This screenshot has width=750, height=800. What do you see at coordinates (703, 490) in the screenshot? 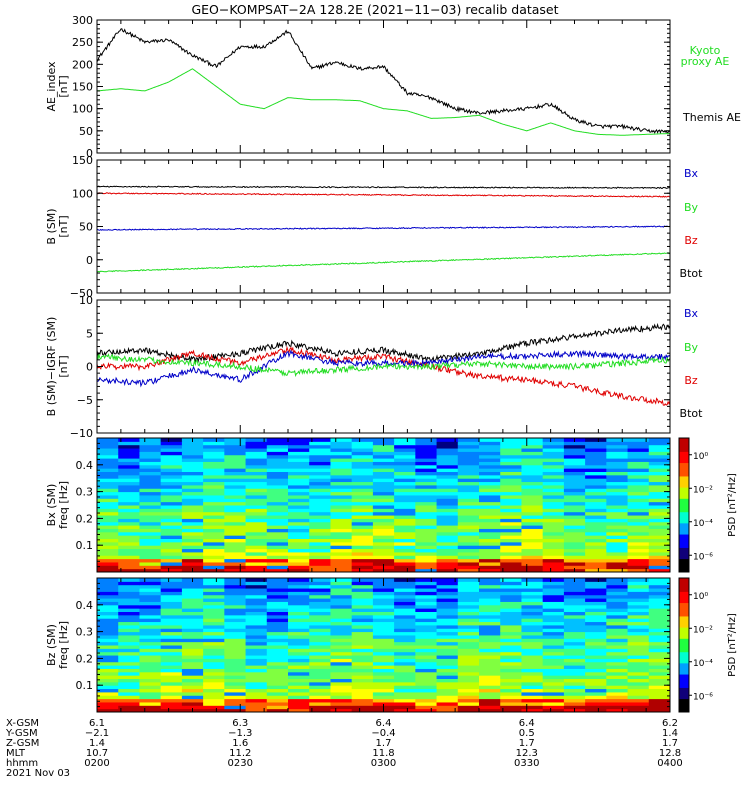
I see `colorbar-tick-label: 10⁻²` at bounding box center [703, 490].